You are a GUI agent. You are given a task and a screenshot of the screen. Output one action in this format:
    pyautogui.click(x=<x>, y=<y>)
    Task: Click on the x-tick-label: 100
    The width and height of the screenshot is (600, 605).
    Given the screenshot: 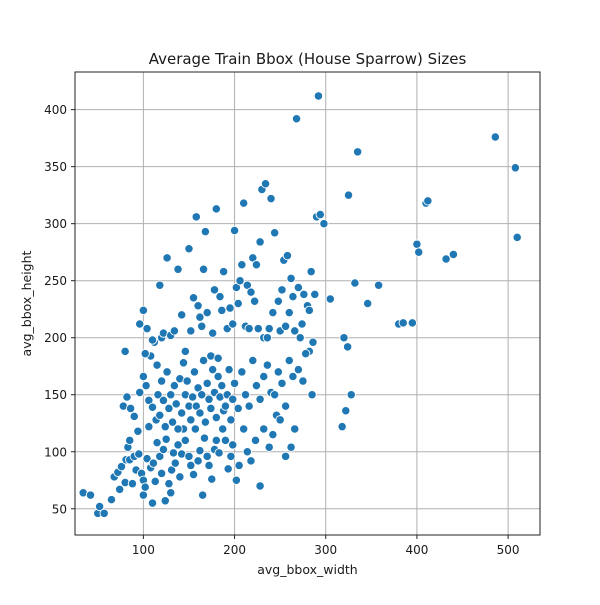 What is the action you would take?
    pyautogui.click(x=143, y=550)
    